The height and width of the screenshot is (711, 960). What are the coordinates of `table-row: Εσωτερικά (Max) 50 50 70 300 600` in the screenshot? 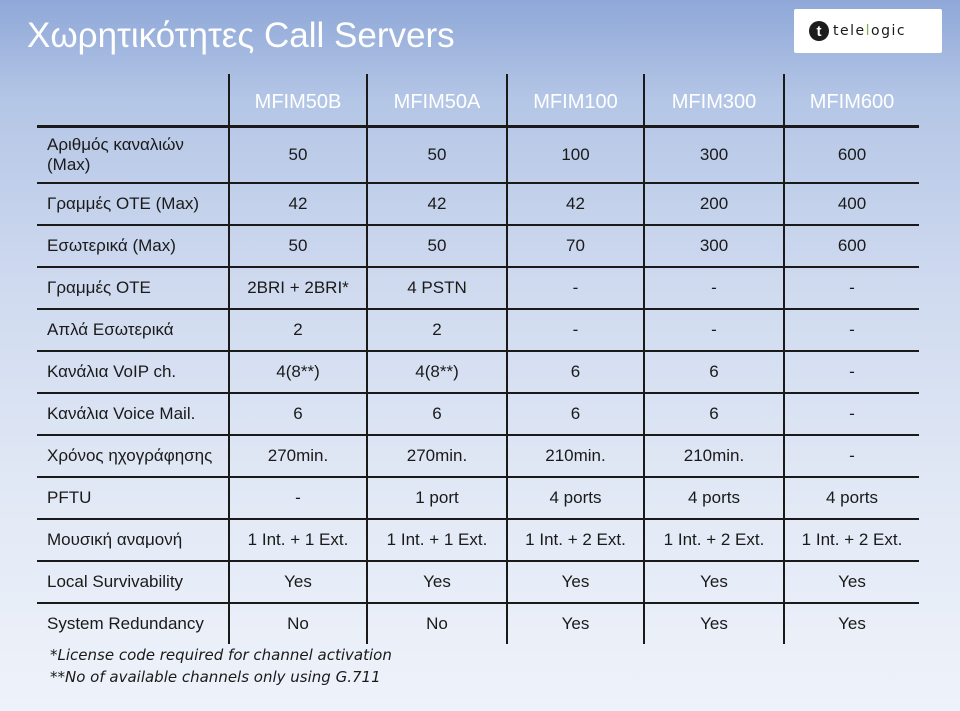 It's located at (478, 246).